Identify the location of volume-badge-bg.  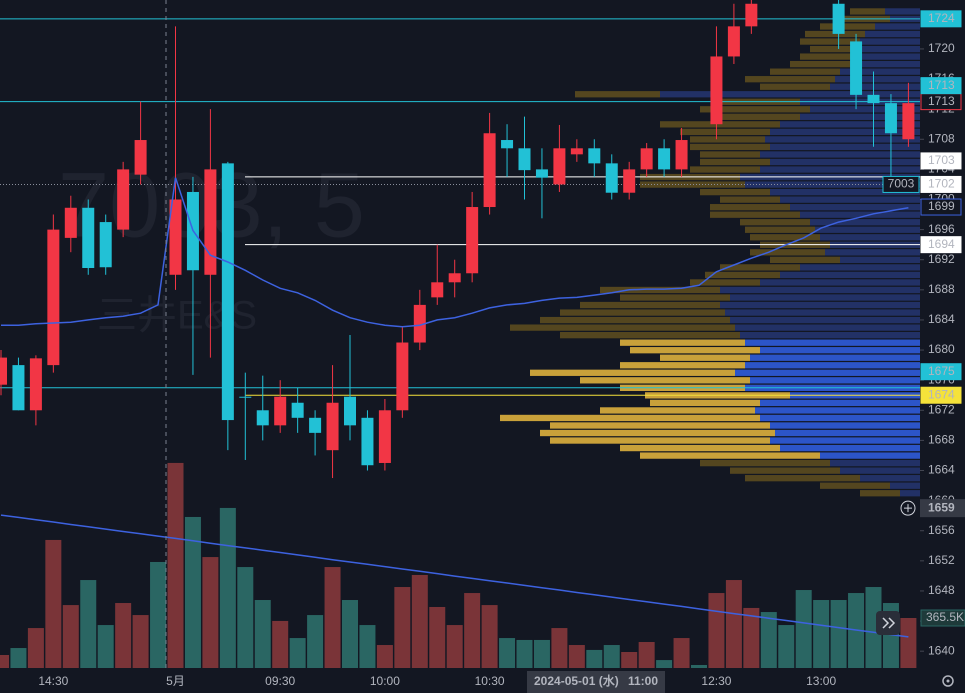
(942, 618).